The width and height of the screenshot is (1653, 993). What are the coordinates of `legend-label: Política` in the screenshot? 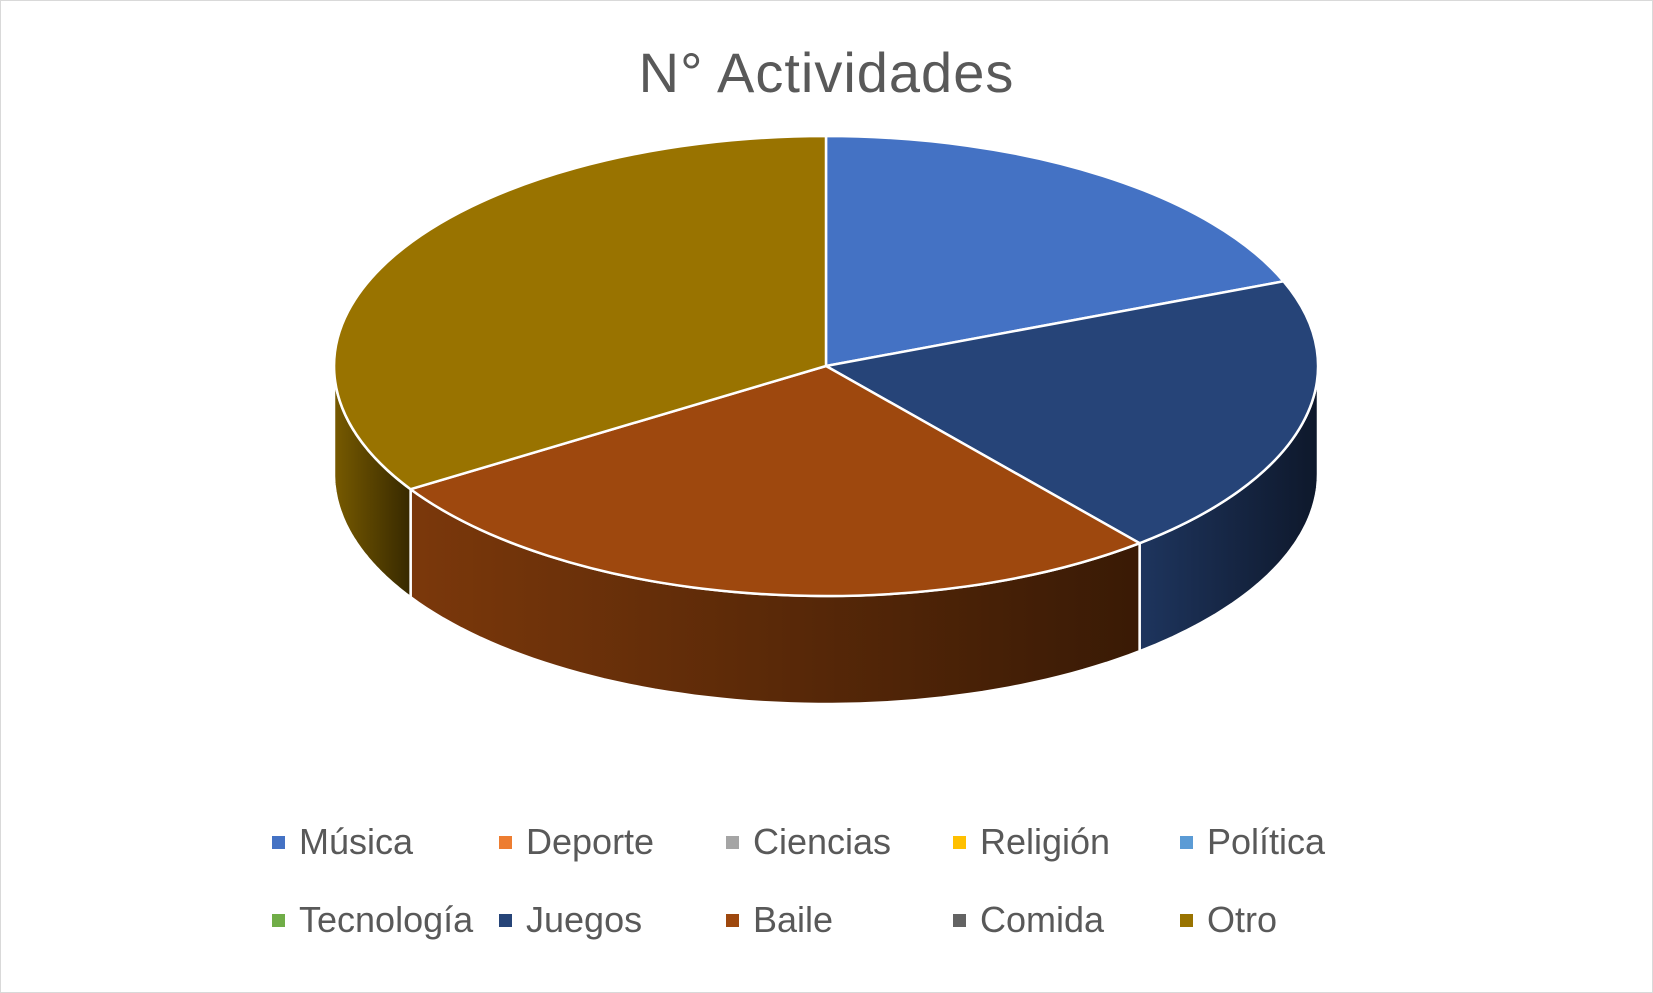 It's located at (1266, 841).